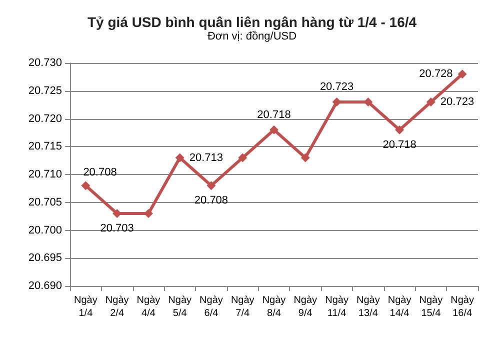  I want to click on x-tick-label: Ngày 14/4, so click(400, 307).